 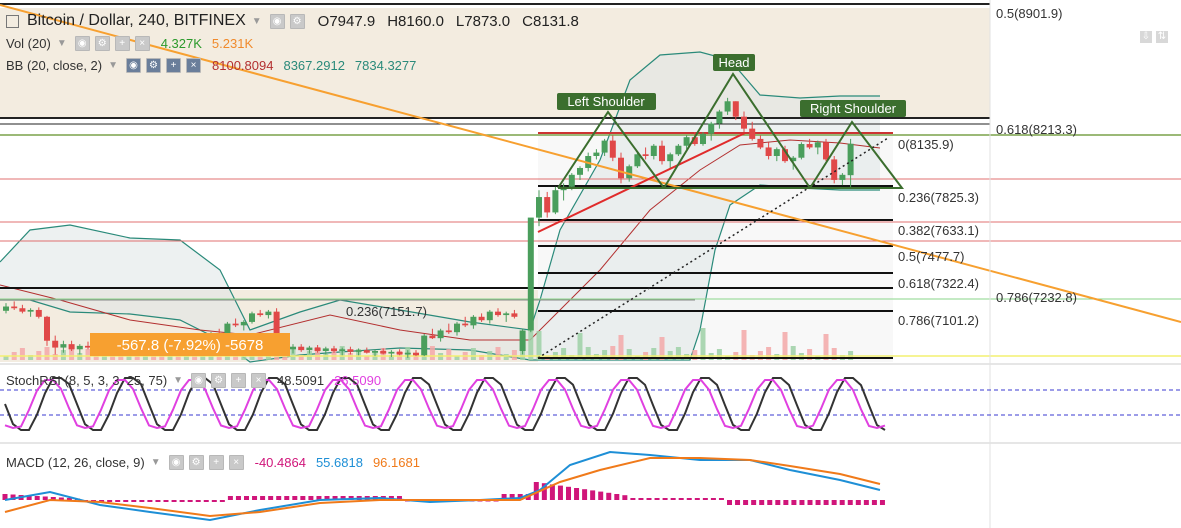 What do you see at coordinates (75, 462) in the screenshot?
I see `macd-label: MACD (12, 26, close, 9)` at bounding box center [75, 462].